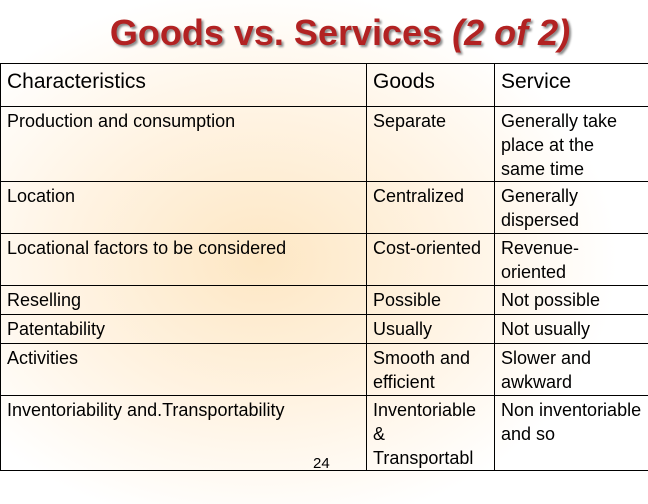  Describe the element at coordinates (430, 144) in the screenshot. I see `row-goods: Separate` at that location.